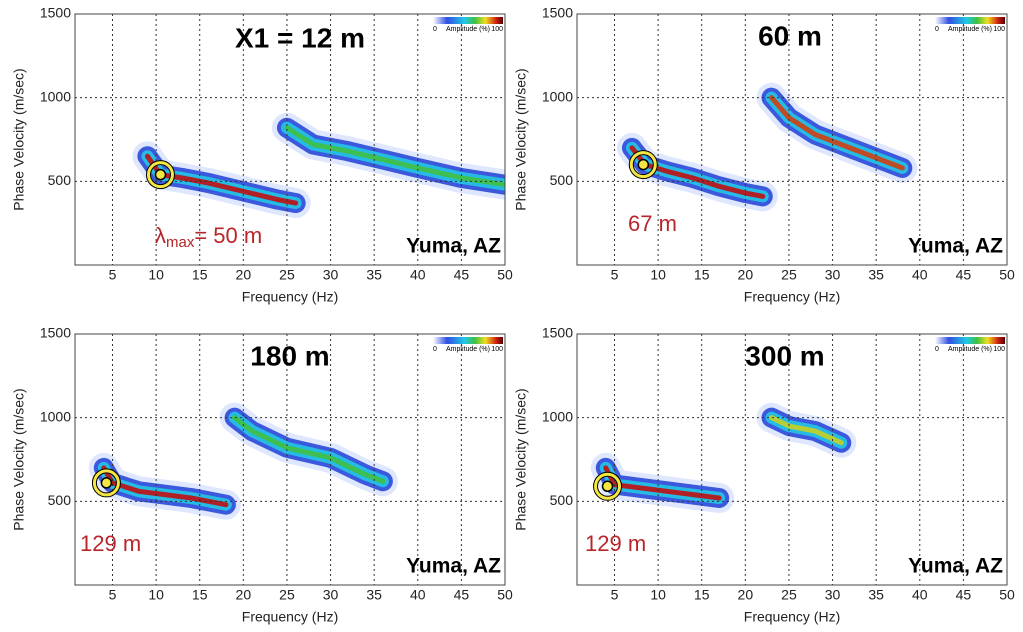 Image resolution: width=1023 pixels, height=632 pixels. What do you see at coordinates (300, 37) in the screenshot?
I see `panel-title: X1 = 12 m` at bounding box center [300, 37].